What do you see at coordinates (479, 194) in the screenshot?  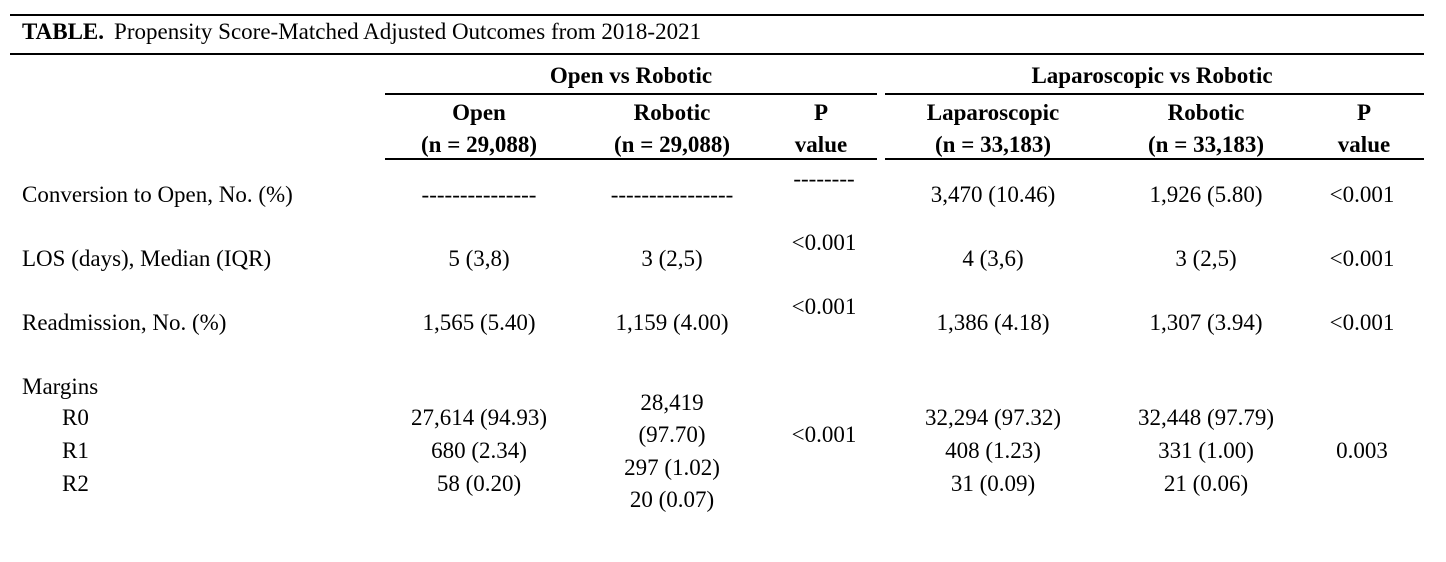 I see `cell-conversion-open: ---------------` at bounding box center [479, 194].